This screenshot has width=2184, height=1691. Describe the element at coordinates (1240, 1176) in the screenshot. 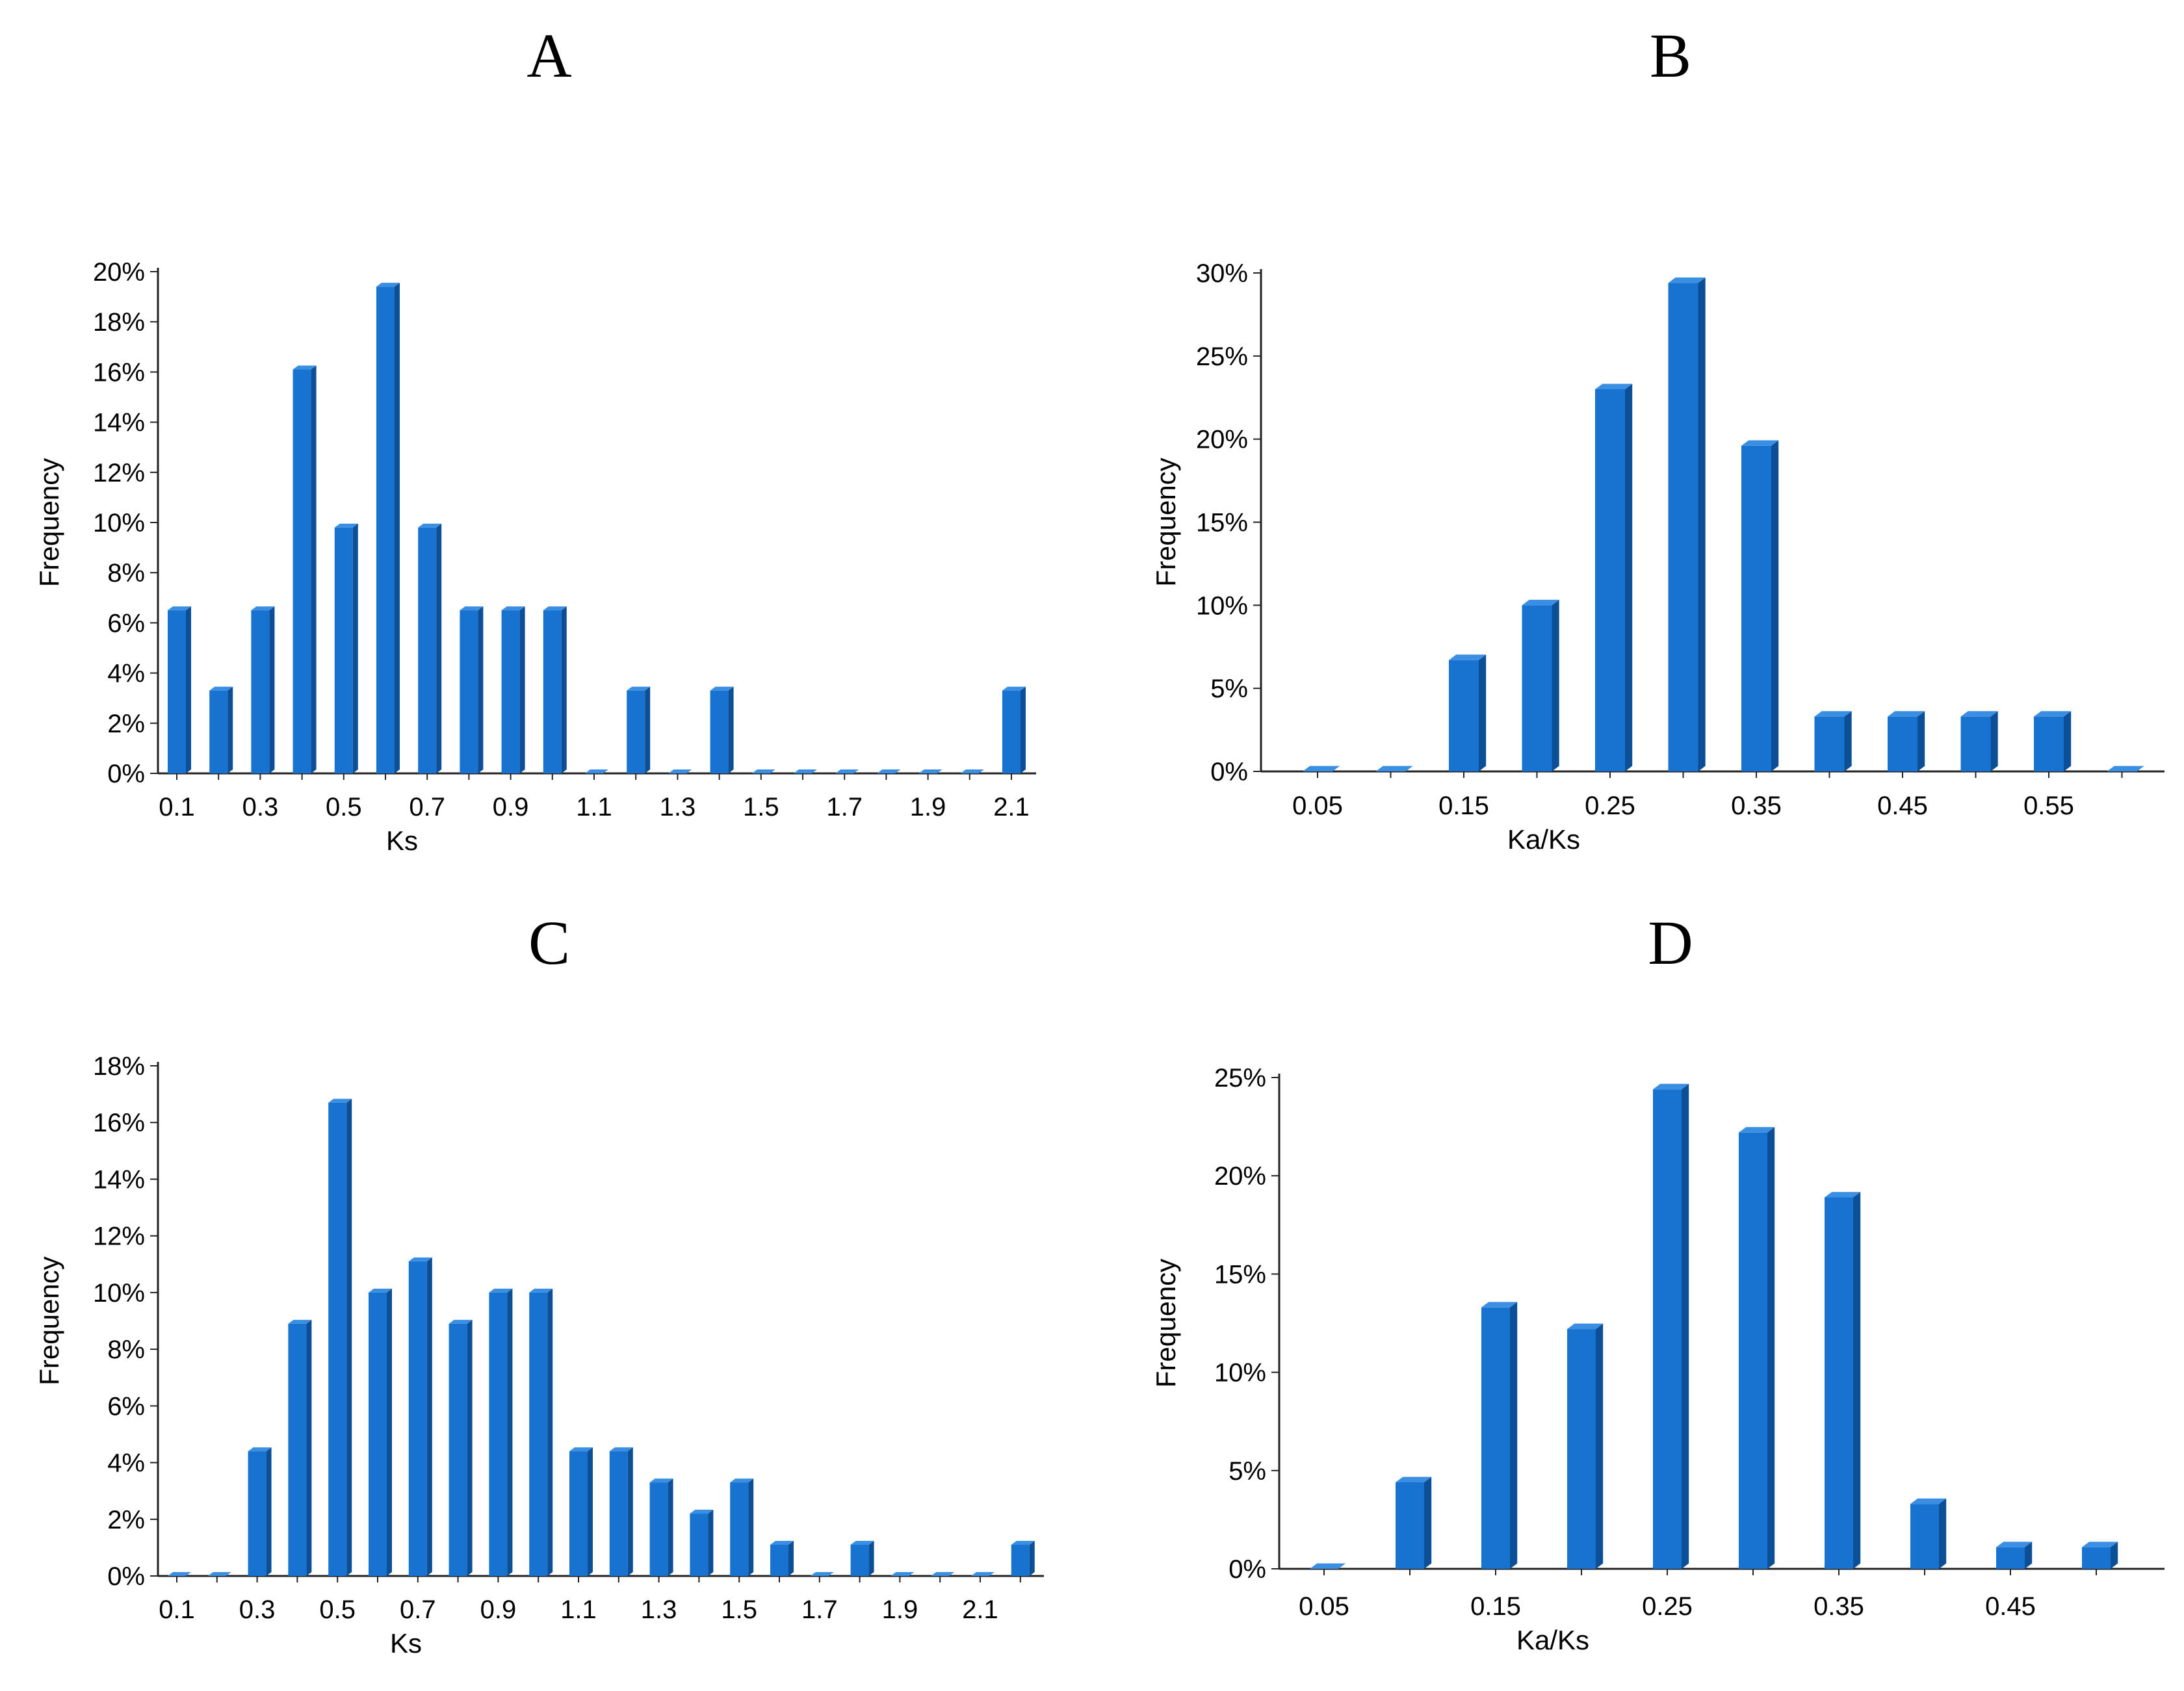

I see `y-tick-label-d: 20%` at that location.